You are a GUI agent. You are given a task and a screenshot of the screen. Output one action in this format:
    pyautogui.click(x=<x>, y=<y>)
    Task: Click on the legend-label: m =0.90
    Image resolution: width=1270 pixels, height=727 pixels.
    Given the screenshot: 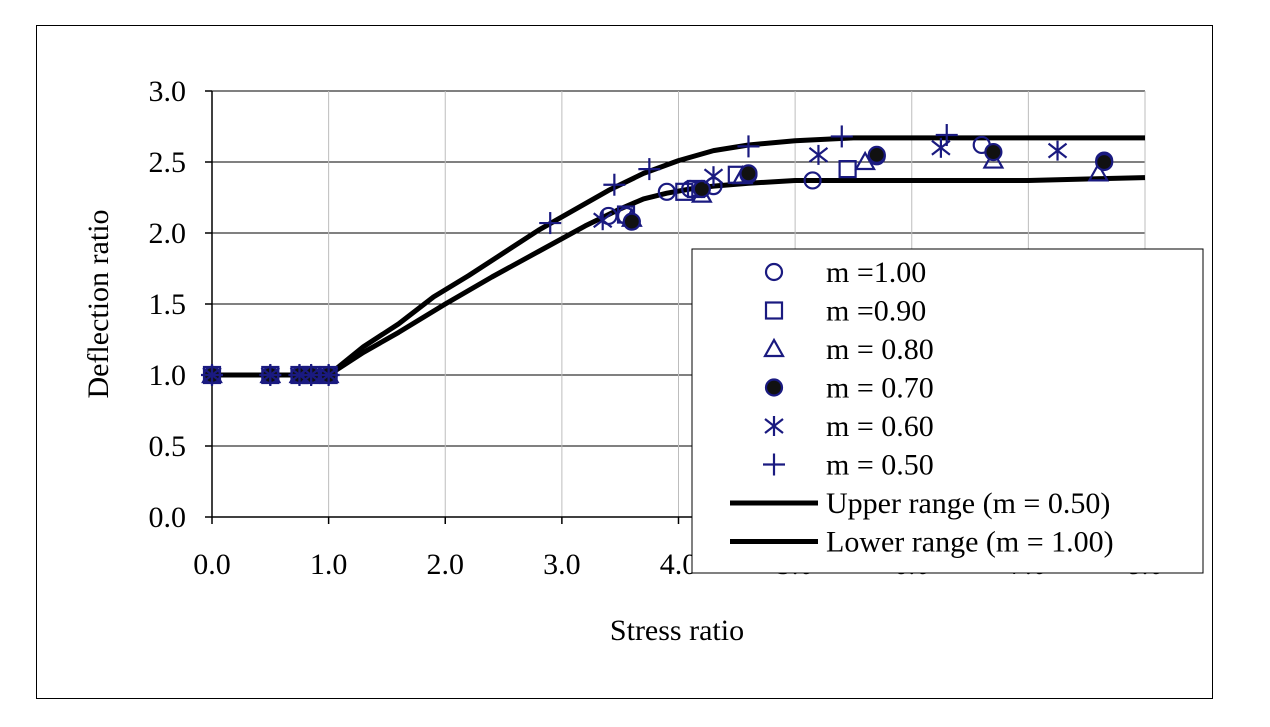 What is the action you would take?
    pyautogui.click(x=876, y=311)
    